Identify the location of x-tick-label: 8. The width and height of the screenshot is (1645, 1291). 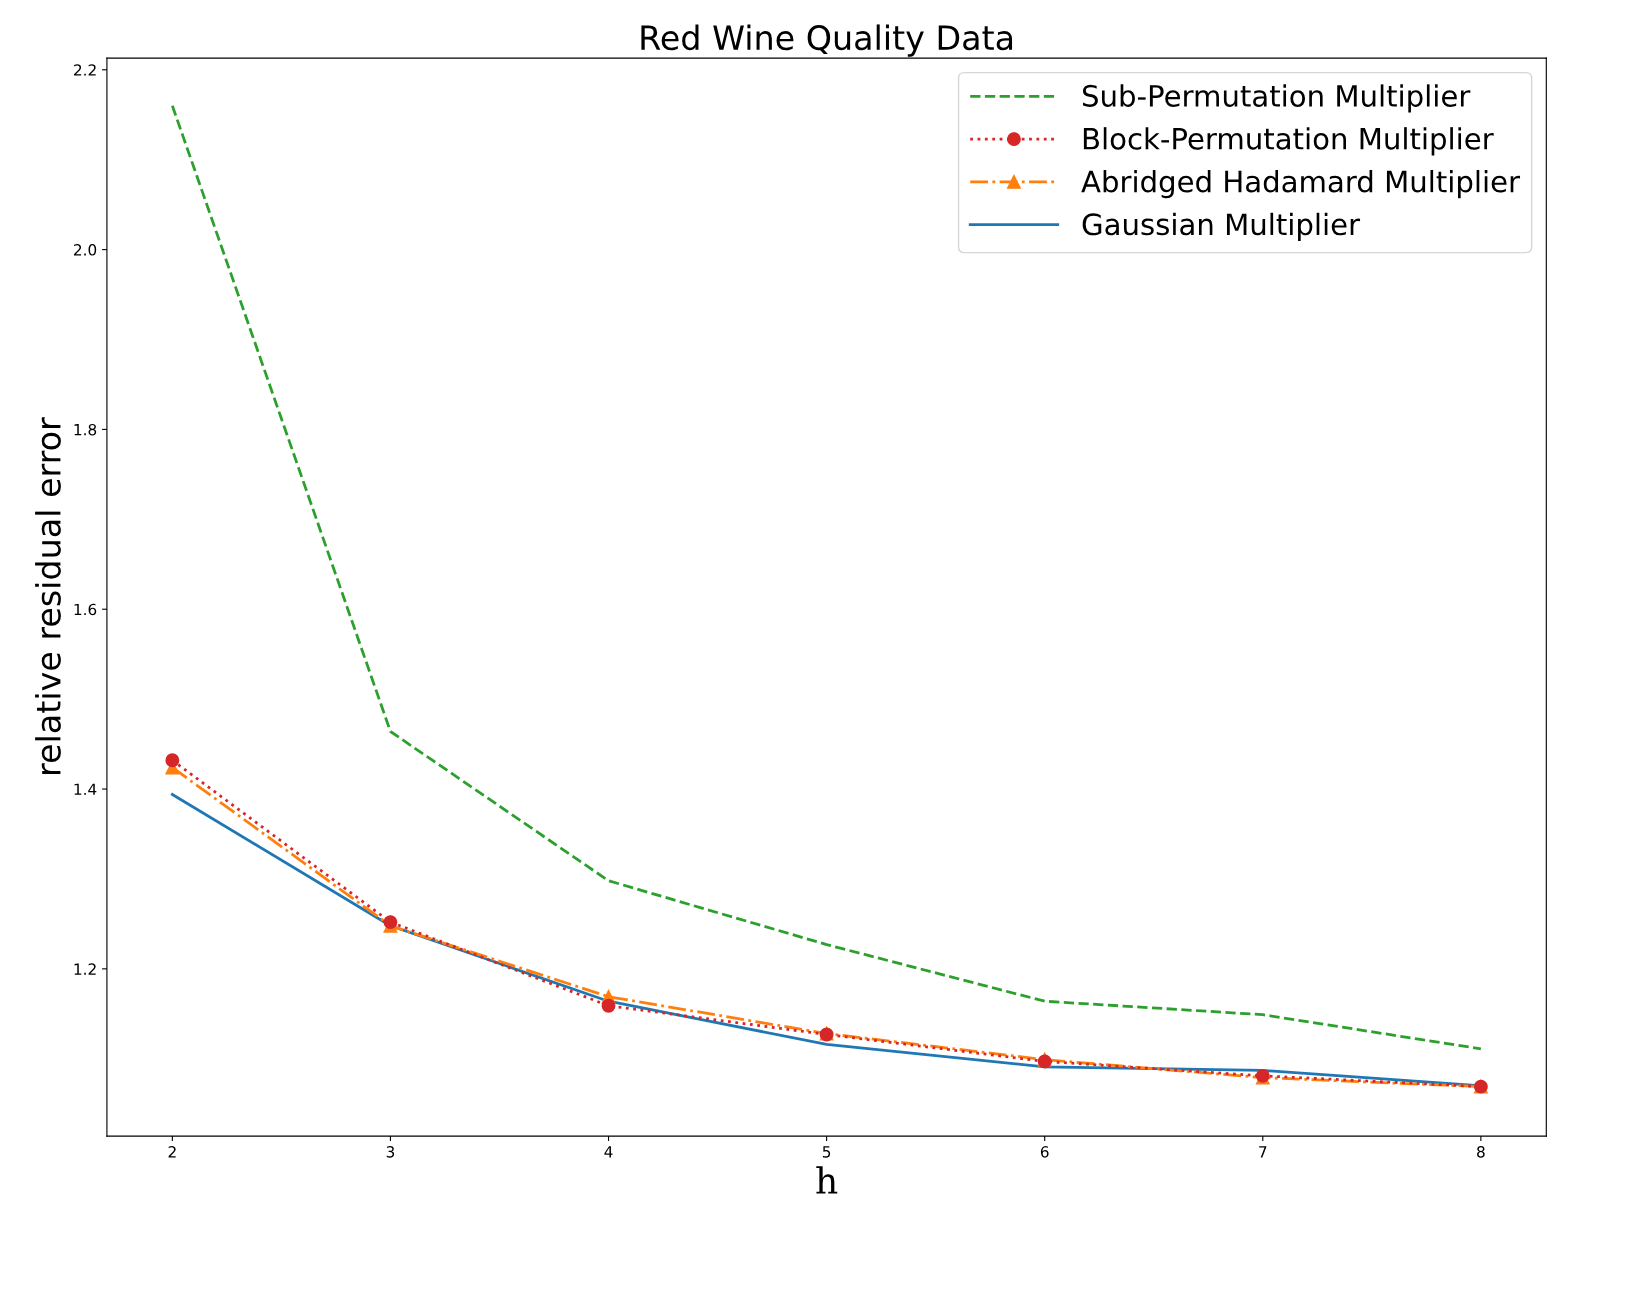
(1481, 1152).